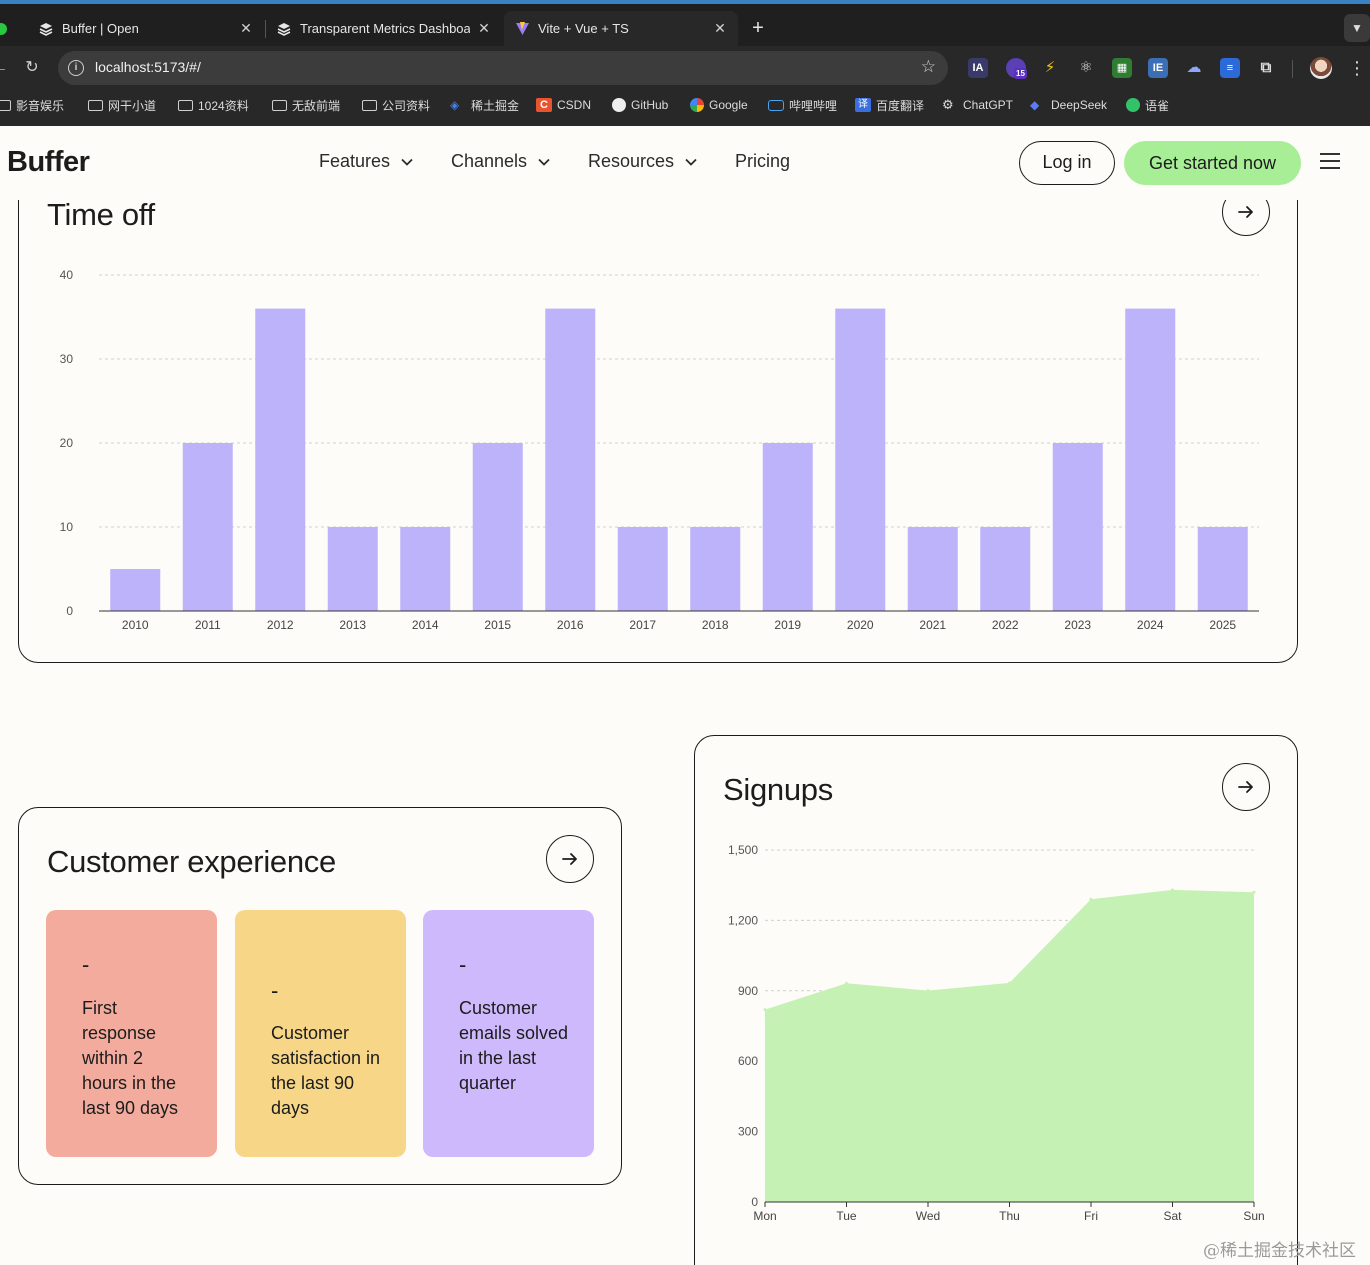 The width and height of the screenshot is (1370, 1265). Describe the element at coordinates (366, 161) in the screenshot. I see `nav-features: Features` at that location.